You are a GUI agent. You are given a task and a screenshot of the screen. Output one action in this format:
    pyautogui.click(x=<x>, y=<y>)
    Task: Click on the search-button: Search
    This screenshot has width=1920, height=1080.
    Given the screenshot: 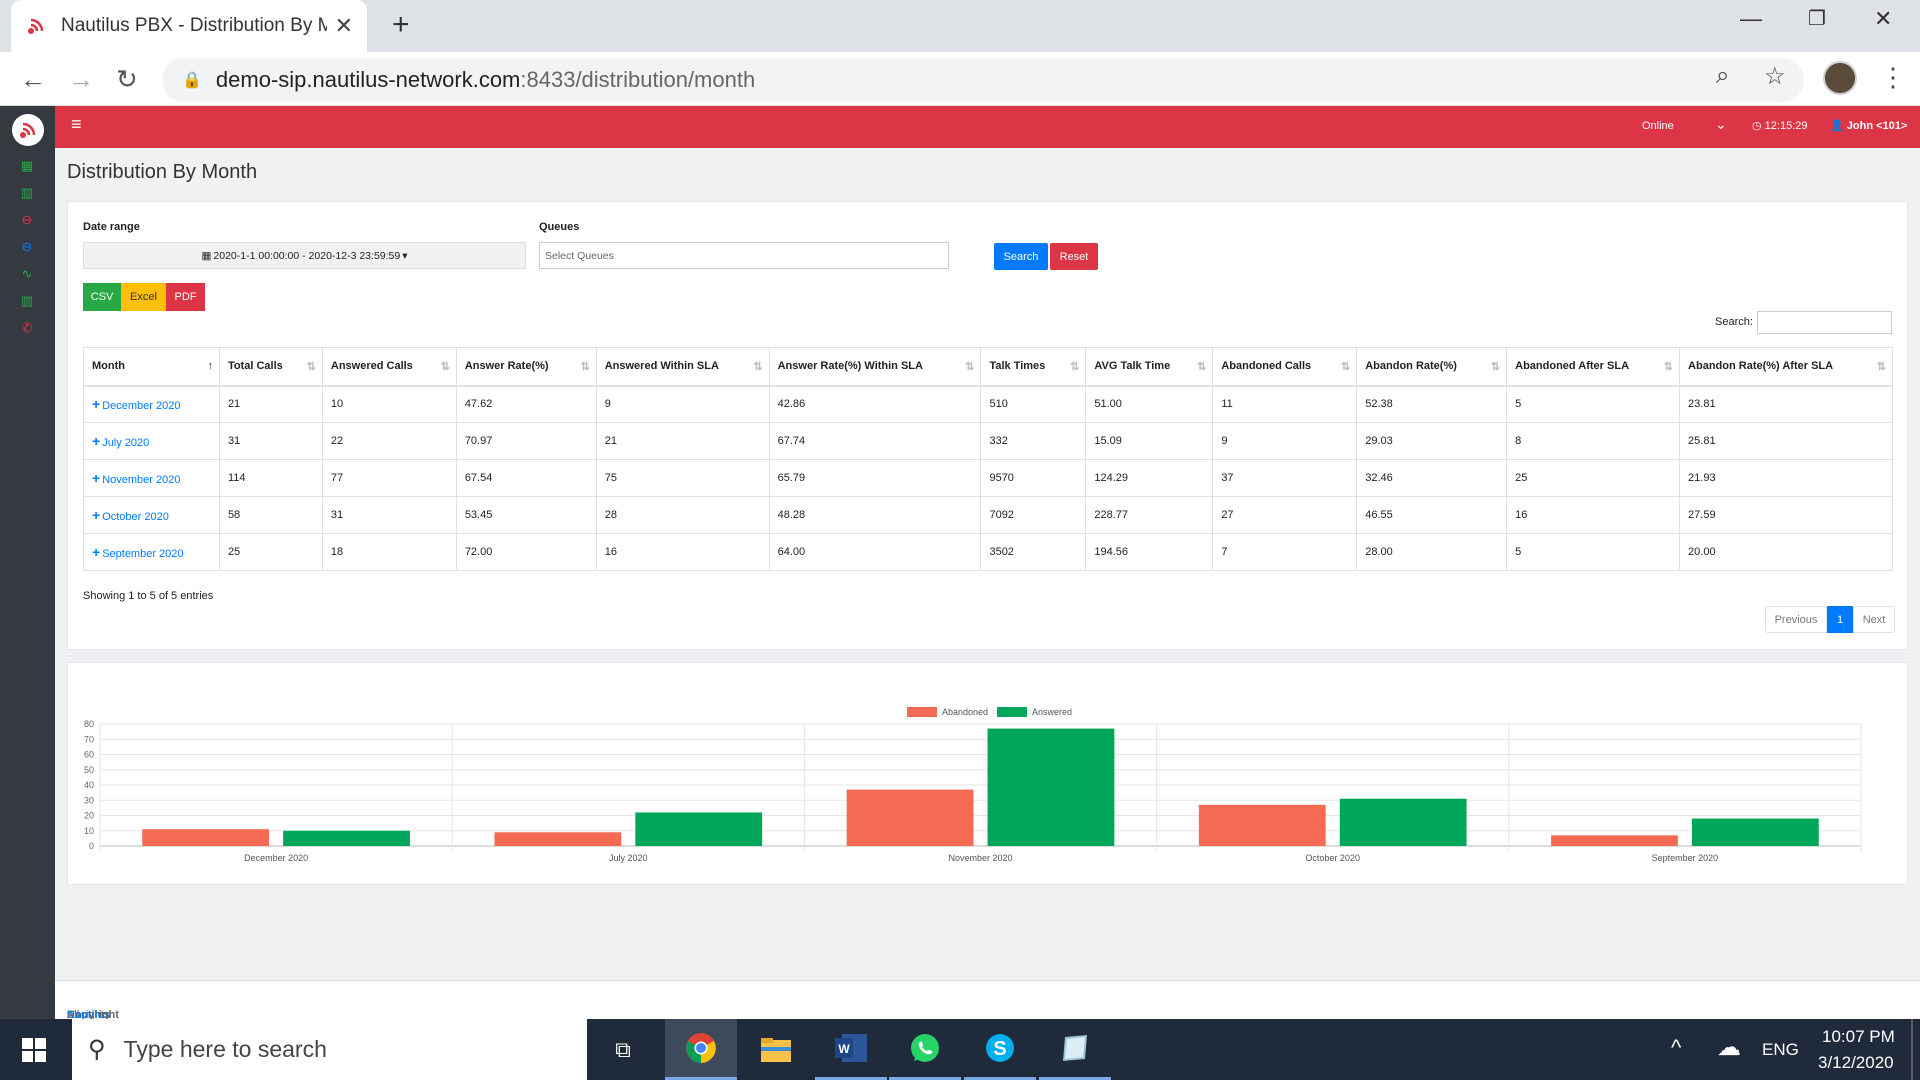 What is the action you would take?
    pyautogui.click(x=1021, y=256)
    